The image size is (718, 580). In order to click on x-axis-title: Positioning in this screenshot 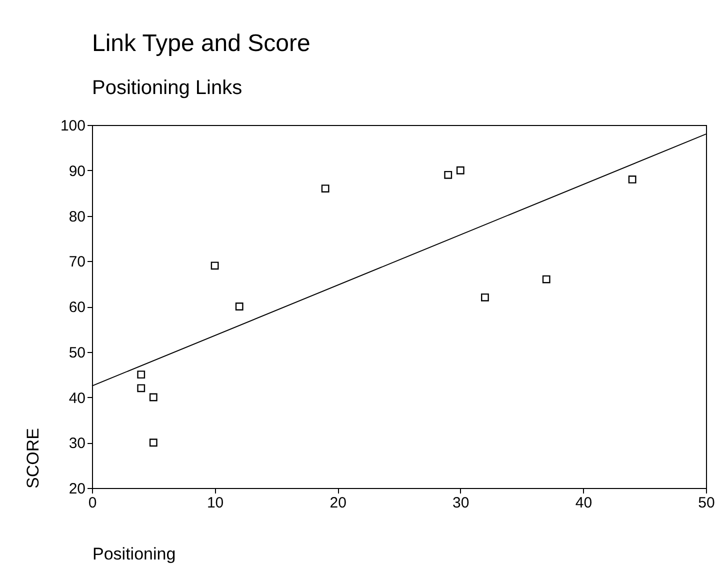, I will do `click(134, 554)`.